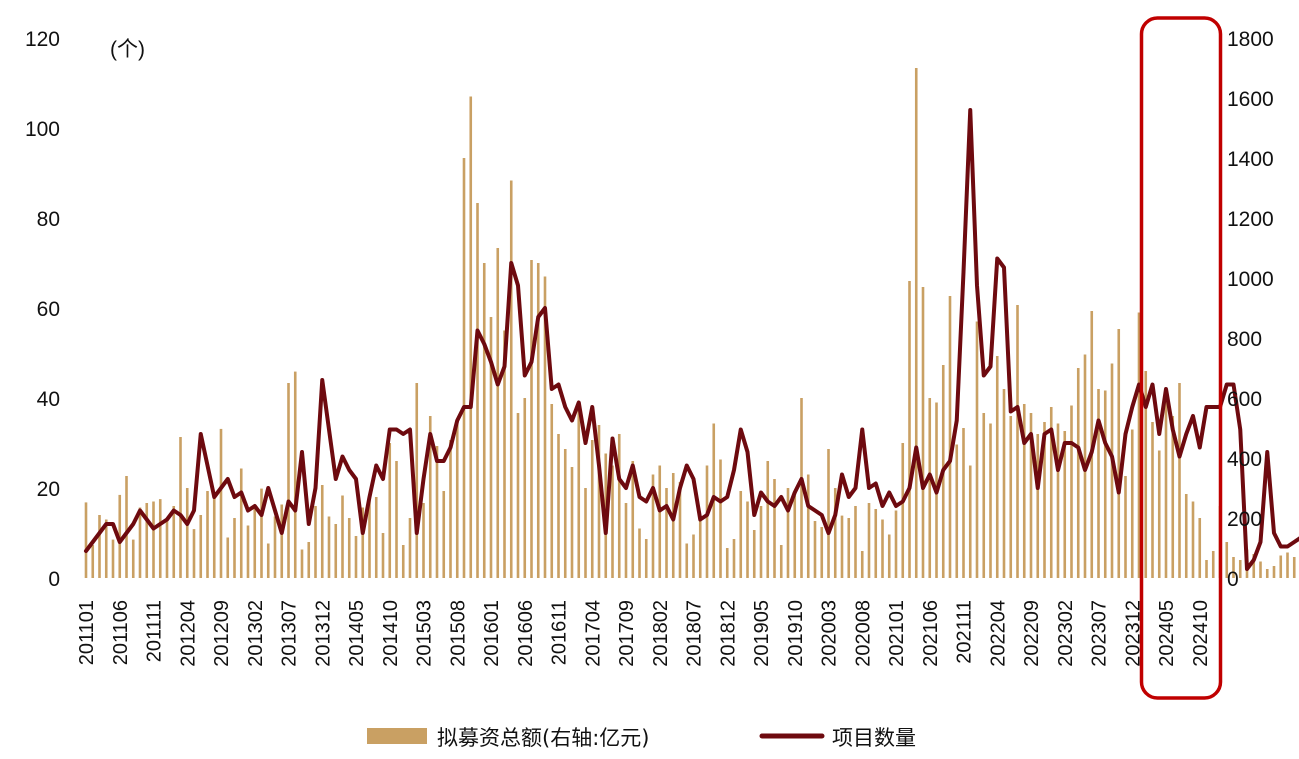  I want to click on x-tick-label: 201410, so click(391, 633).